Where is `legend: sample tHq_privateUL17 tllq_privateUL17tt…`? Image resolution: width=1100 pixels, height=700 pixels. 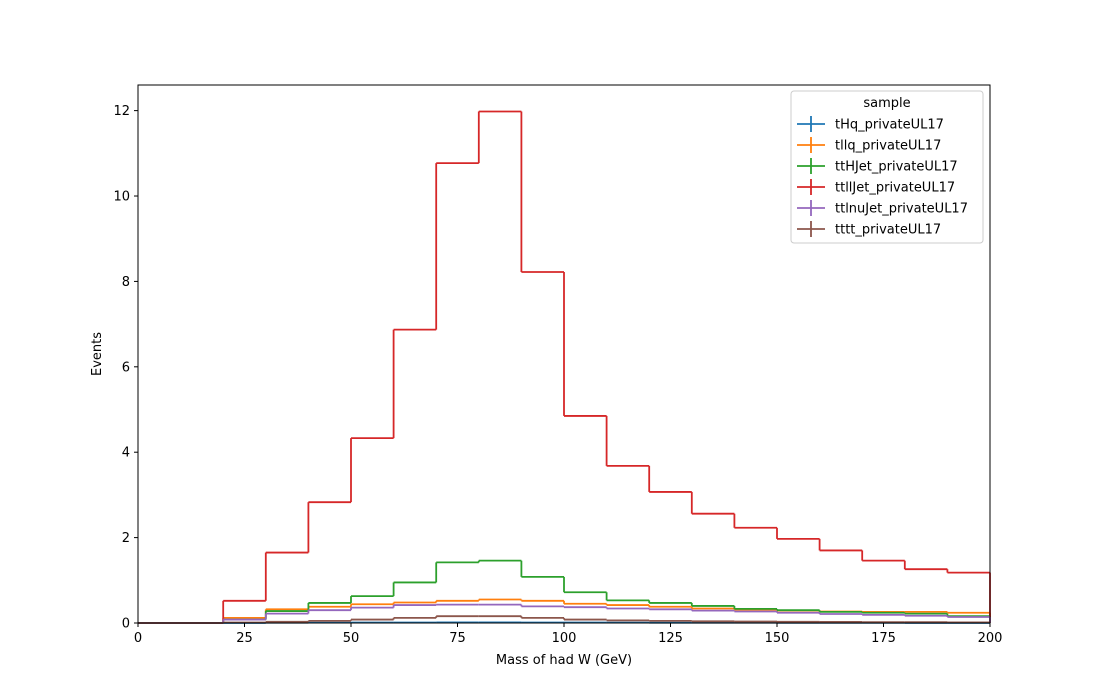
legend: sample tHq_privateUL17 tllq_privateUL17tt… is located at coordinates (887, 167).